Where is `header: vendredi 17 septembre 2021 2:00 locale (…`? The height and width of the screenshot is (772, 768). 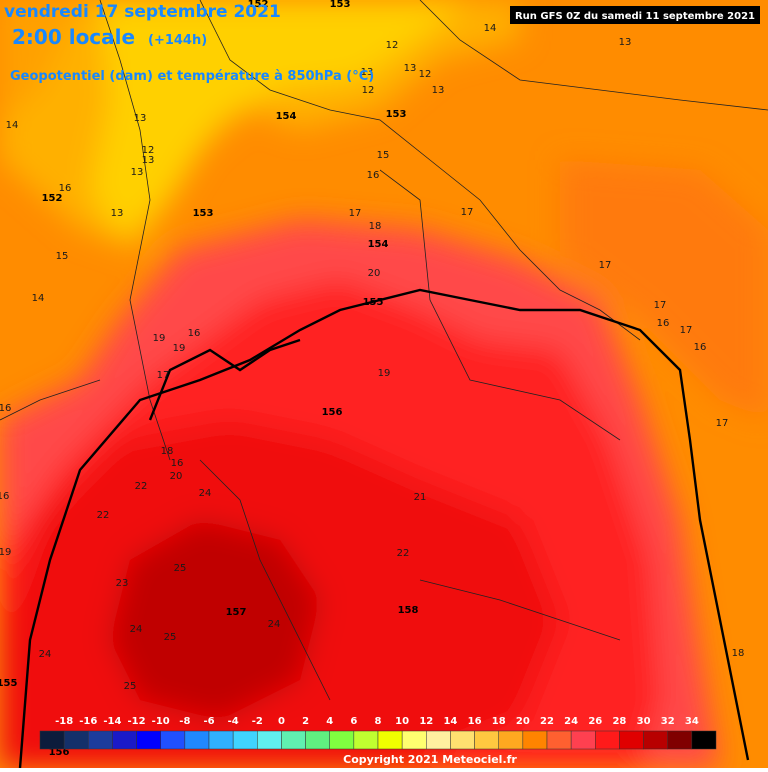 header: vendredi 17 septembre 2021 2:00 locale (… is located at coordinates (382, 43).